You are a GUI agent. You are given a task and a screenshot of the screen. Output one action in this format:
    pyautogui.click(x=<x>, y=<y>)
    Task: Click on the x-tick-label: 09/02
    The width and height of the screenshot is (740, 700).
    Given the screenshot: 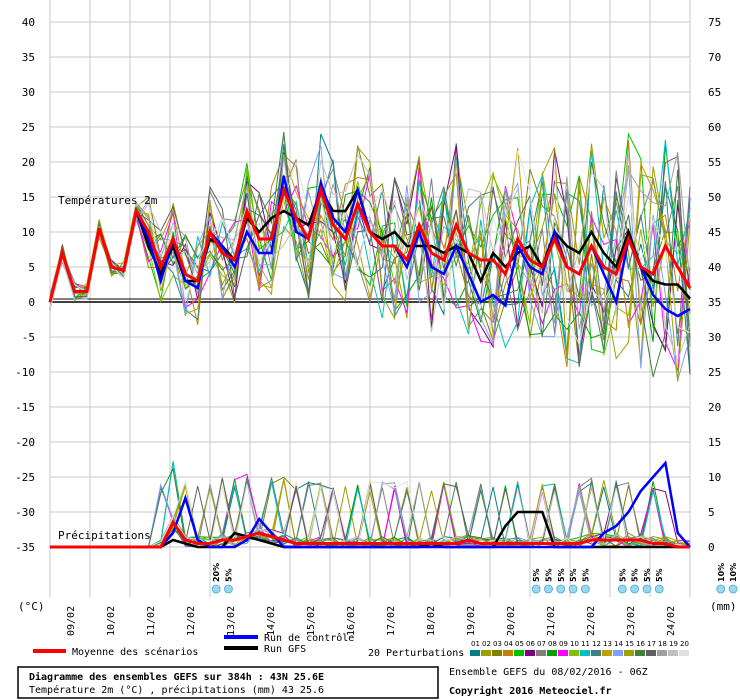 What is the action you would take?
    pyautogui.click(x=71, y=621)
    